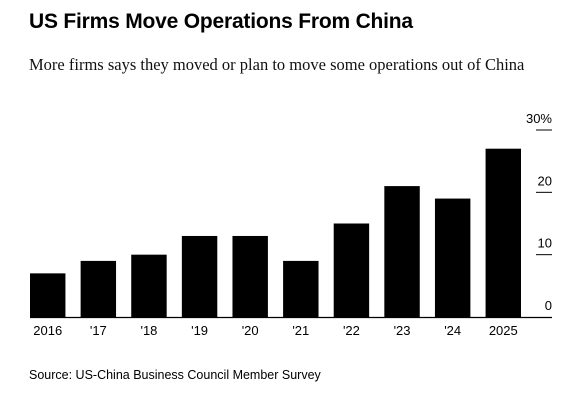 The image size is (583, 406). I want to click on x-tick-label: '23, so click(402, 330).